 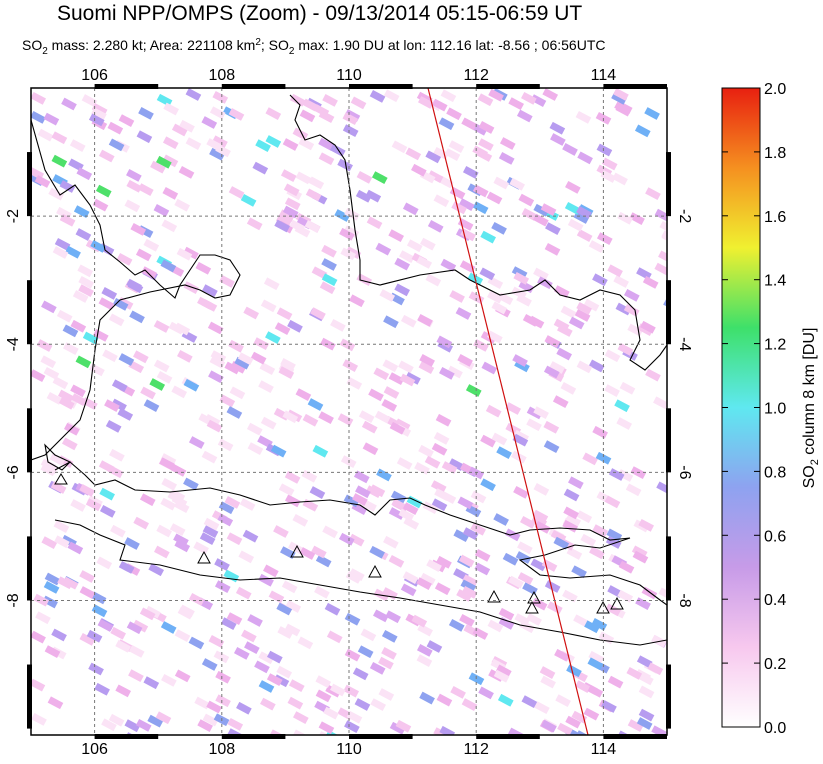 I want to click on colorbar-tick-label: 1.8, so click(x=775, y=153).